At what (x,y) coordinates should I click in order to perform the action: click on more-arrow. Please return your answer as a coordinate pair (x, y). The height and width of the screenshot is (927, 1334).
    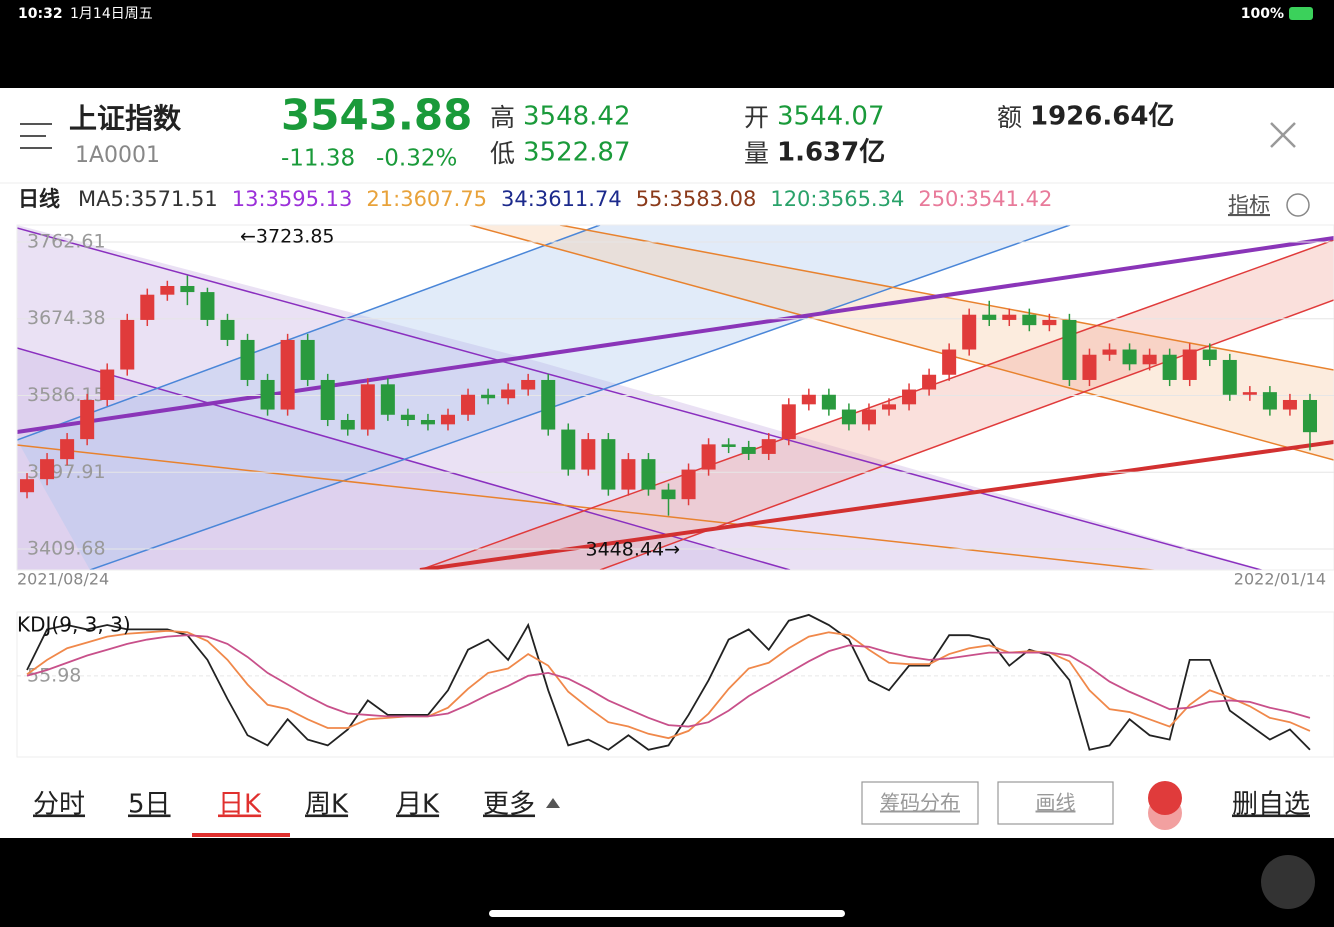
    Looking at the image, I should click on (553, 803).